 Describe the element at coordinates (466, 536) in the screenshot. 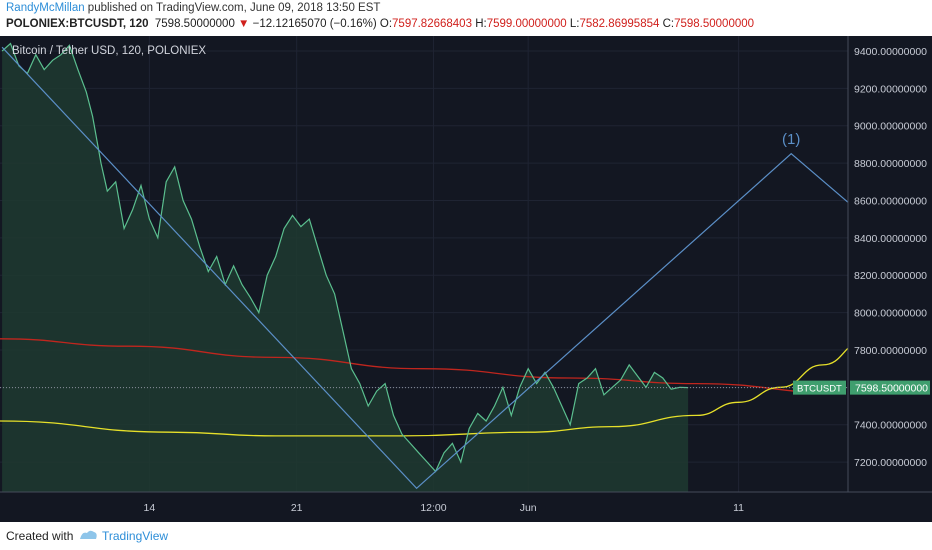

I see `footer: Created with TradingView` at that location.